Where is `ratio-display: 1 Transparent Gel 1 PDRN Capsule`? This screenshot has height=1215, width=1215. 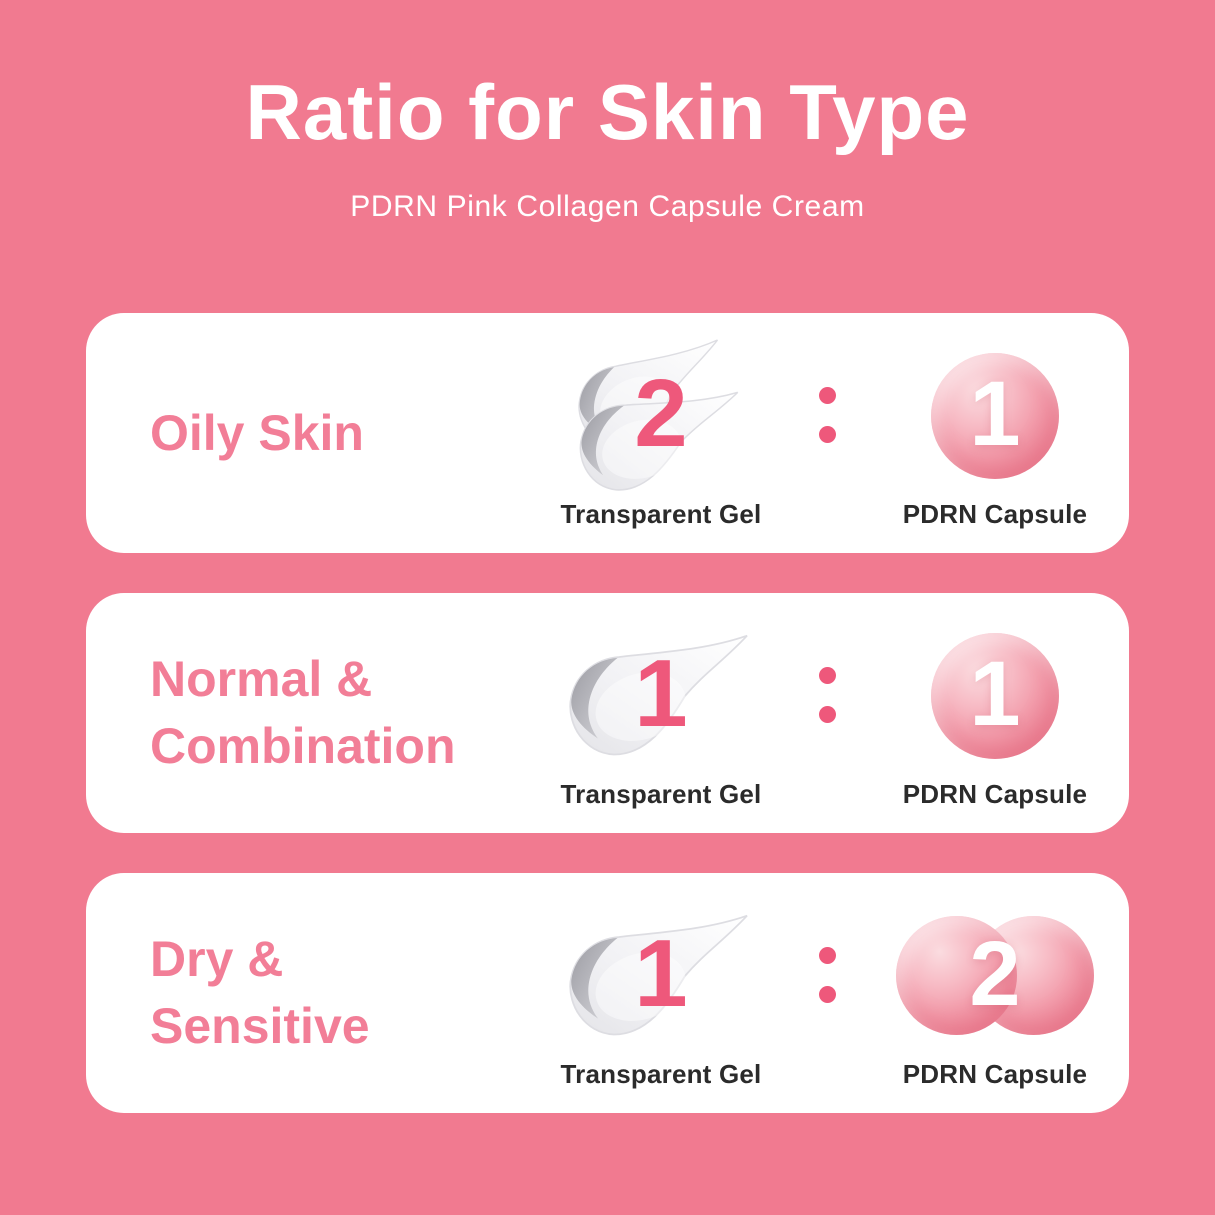 ratio-display: 1 Transparent Gel 1 PDRN Capsule is located at coordinates (829, 713).